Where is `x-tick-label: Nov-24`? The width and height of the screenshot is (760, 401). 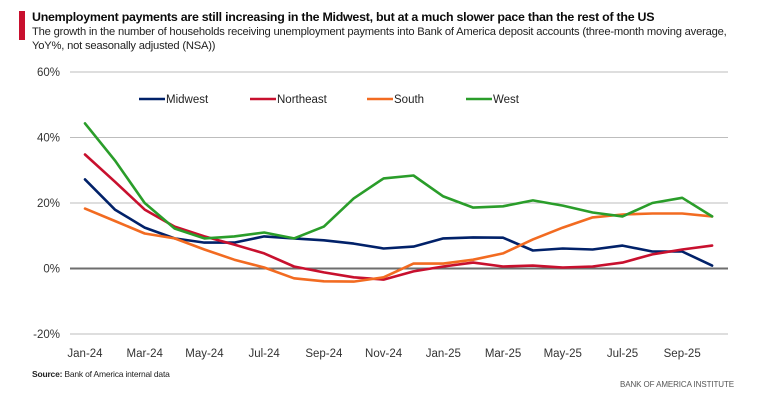
x-tick-label: Nov-24 is located at coordinates (384, 354).